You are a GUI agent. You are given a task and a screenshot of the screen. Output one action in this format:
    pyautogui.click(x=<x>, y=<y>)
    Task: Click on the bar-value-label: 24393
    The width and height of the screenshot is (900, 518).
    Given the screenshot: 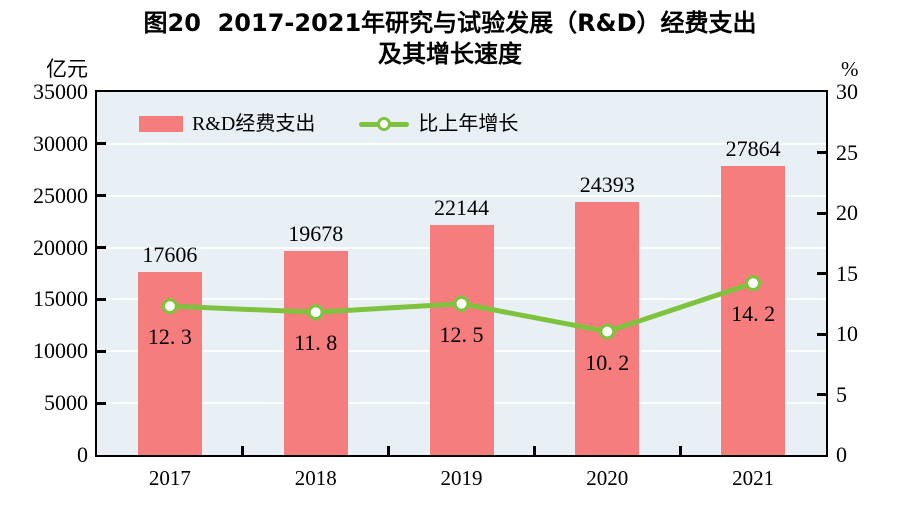 What is the action you would take?
    pyautogui.click(x=607, y=184)
    